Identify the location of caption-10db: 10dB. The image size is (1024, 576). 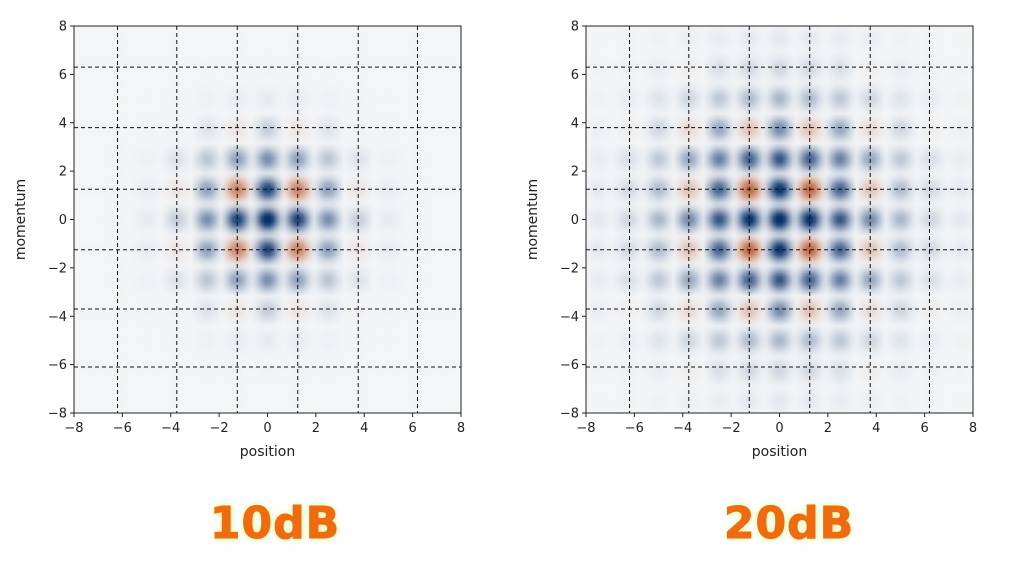
(275, 524).